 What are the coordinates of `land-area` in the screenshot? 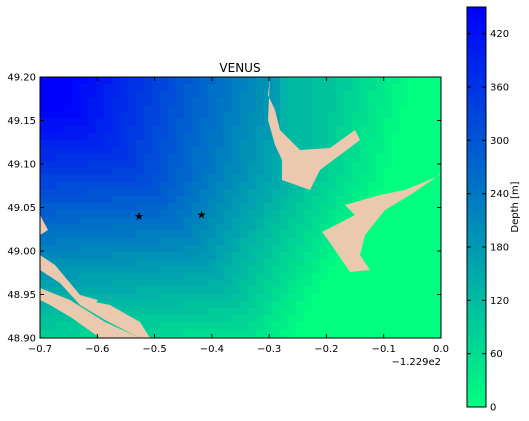 It's located at (105, 310).